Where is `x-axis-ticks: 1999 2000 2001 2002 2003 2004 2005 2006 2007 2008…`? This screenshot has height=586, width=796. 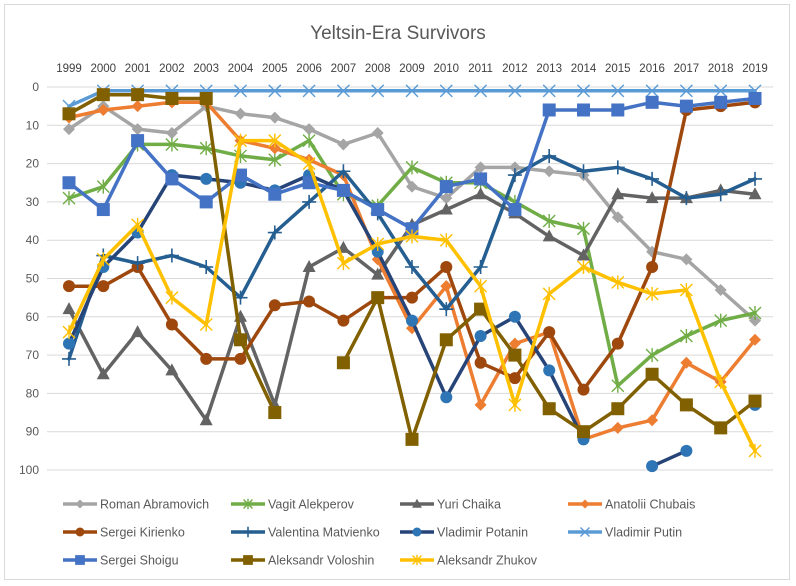 x-axis-ticks: 1999 2000 2001 2002 2003 2004 2005 2006 2007 2008… is located at coordinates (412, 69).